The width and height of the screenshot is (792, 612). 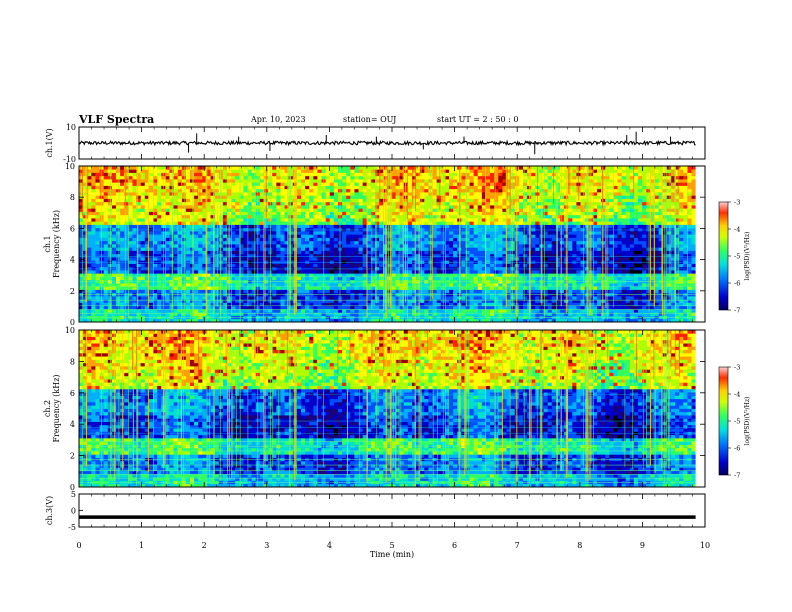 What do you see at coordinates (392, 143) in the screenshot?
I see `x-ticks` at bounding box center [392, 143].